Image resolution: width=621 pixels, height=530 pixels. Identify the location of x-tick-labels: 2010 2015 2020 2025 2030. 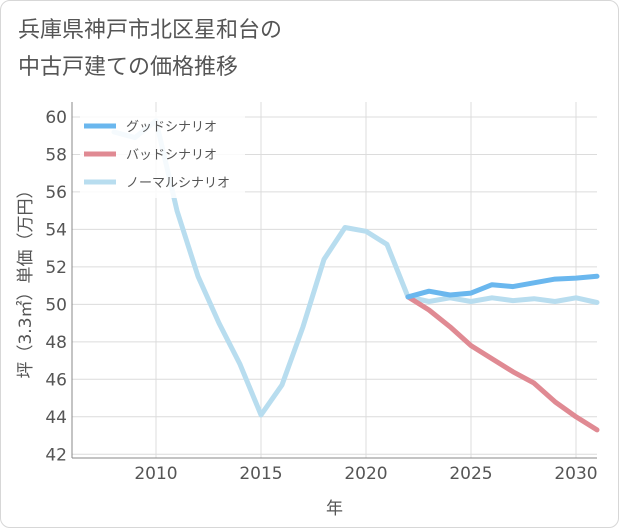
(365, 474).